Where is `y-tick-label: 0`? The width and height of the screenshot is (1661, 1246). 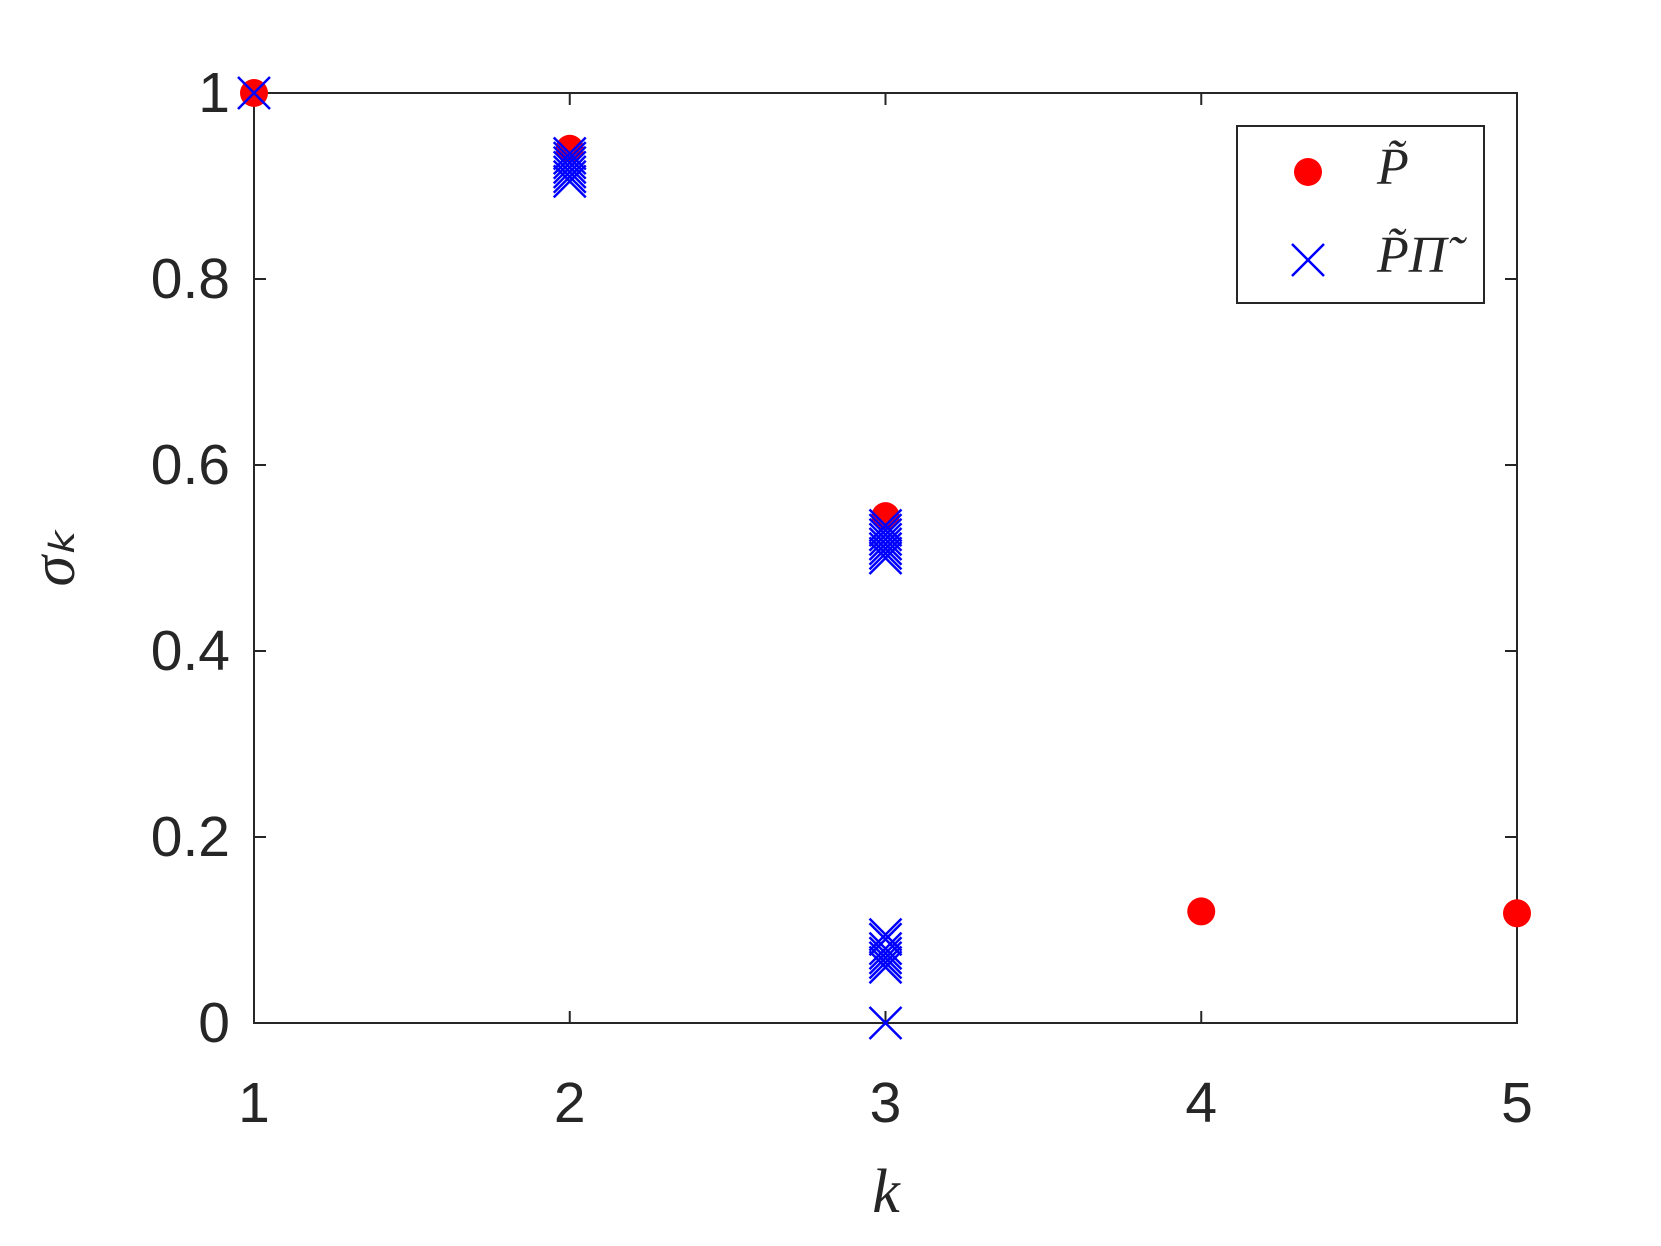 y-tick-label: 0 is located at coordinates (214, 1023).